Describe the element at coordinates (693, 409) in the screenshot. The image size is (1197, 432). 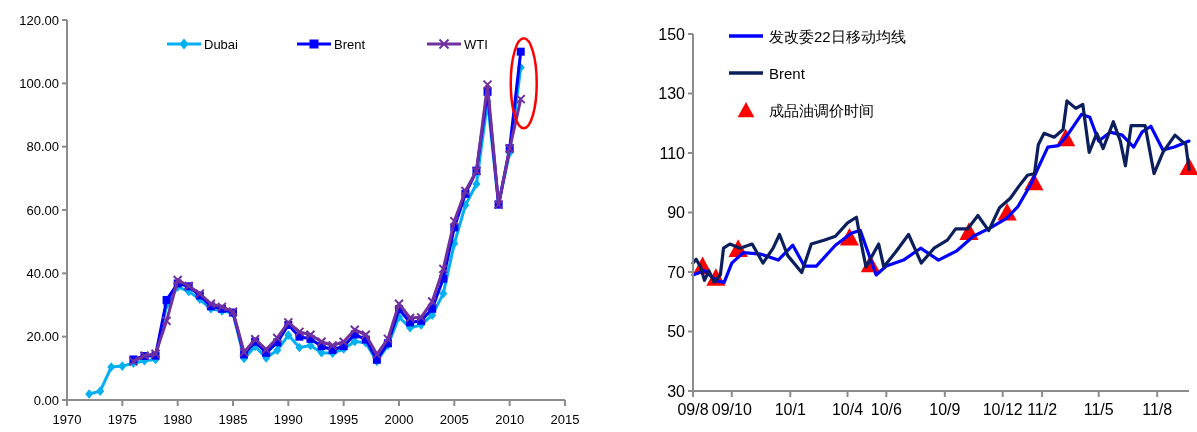
I see `x-tick-label: 09/8` at that location.